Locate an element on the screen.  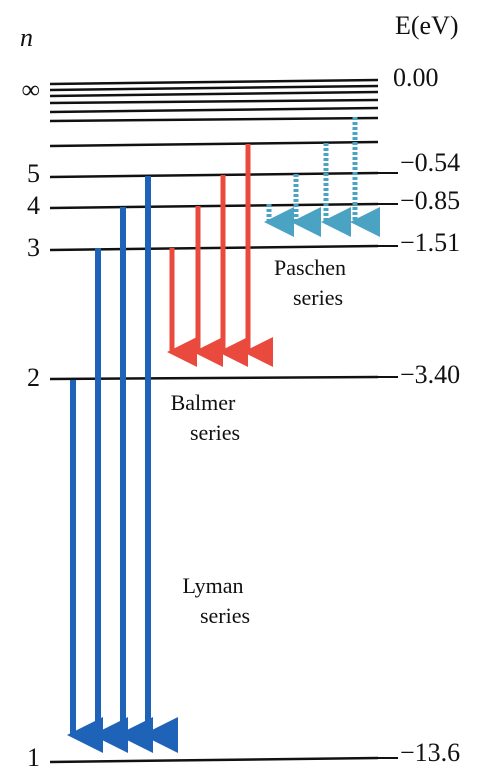
series-label: Lyman is located at coordinates (212, 585).